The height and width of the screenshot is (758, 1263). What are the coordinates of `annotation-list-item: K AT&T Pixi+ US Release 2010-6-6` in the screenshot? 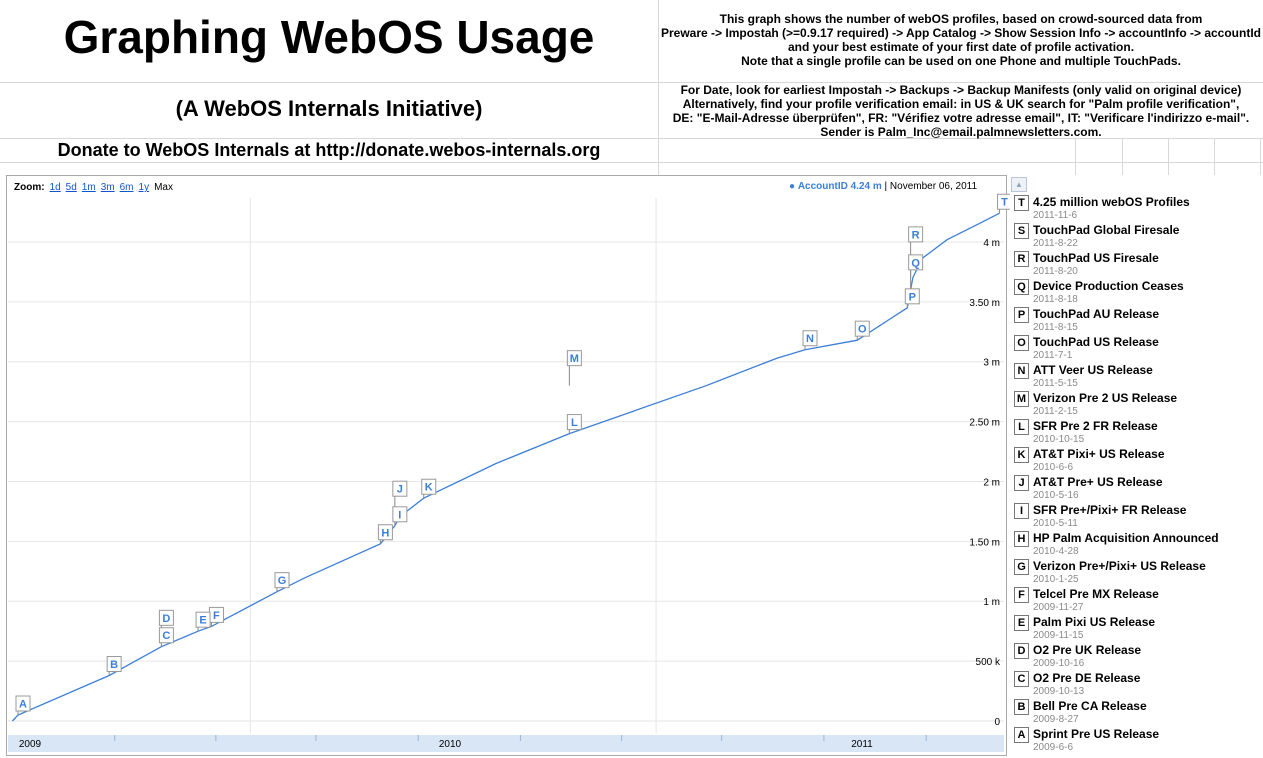 It's located at (1137, 460).